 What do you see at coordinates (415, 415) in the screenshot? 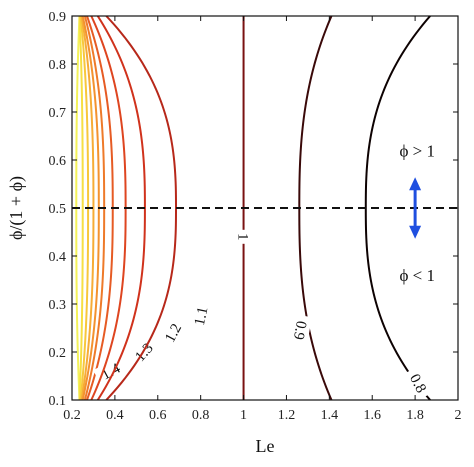
I see `x-tick-label: 1.8` at bounding box center [415, 415].